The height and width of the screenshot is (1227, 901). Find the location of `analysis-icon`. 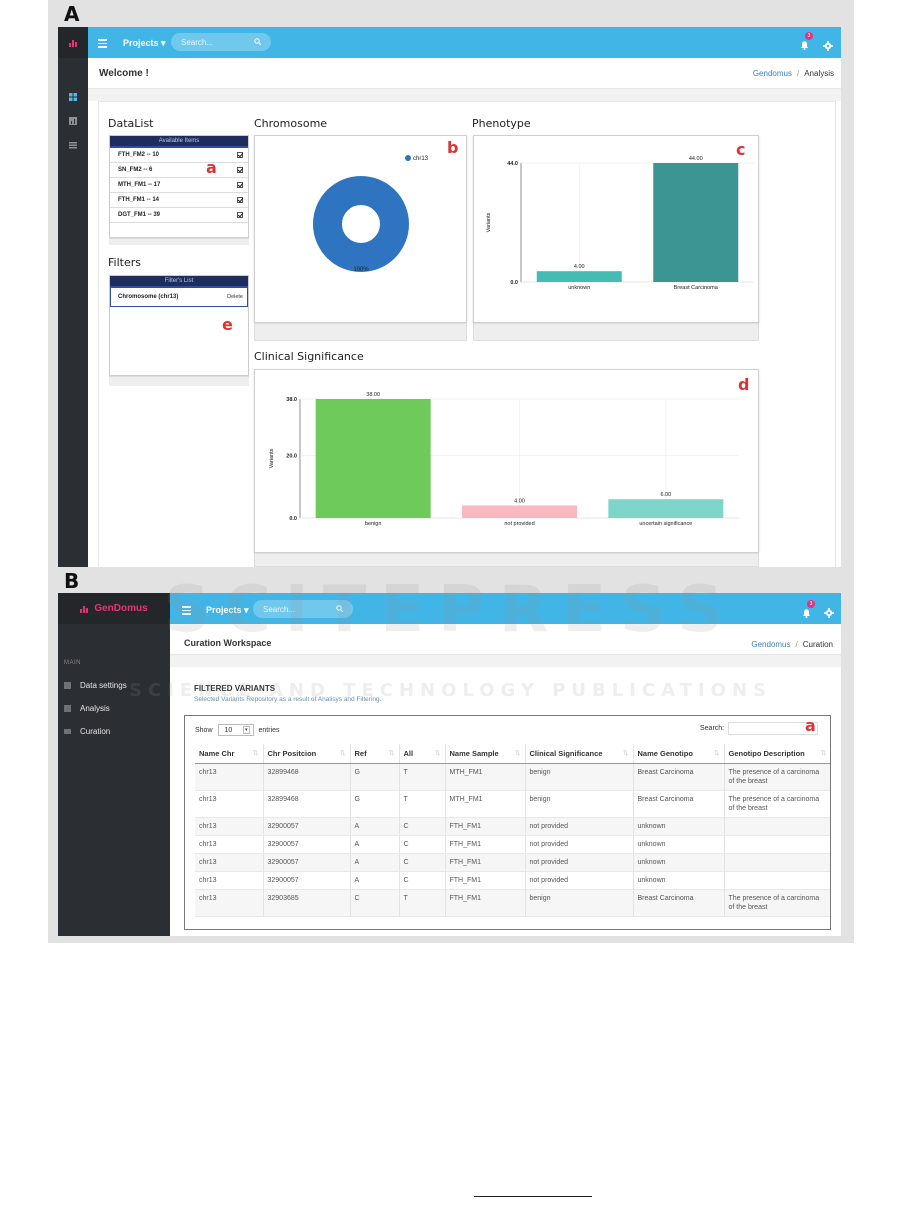

analysis-icon is located at coordinates (73, 121).